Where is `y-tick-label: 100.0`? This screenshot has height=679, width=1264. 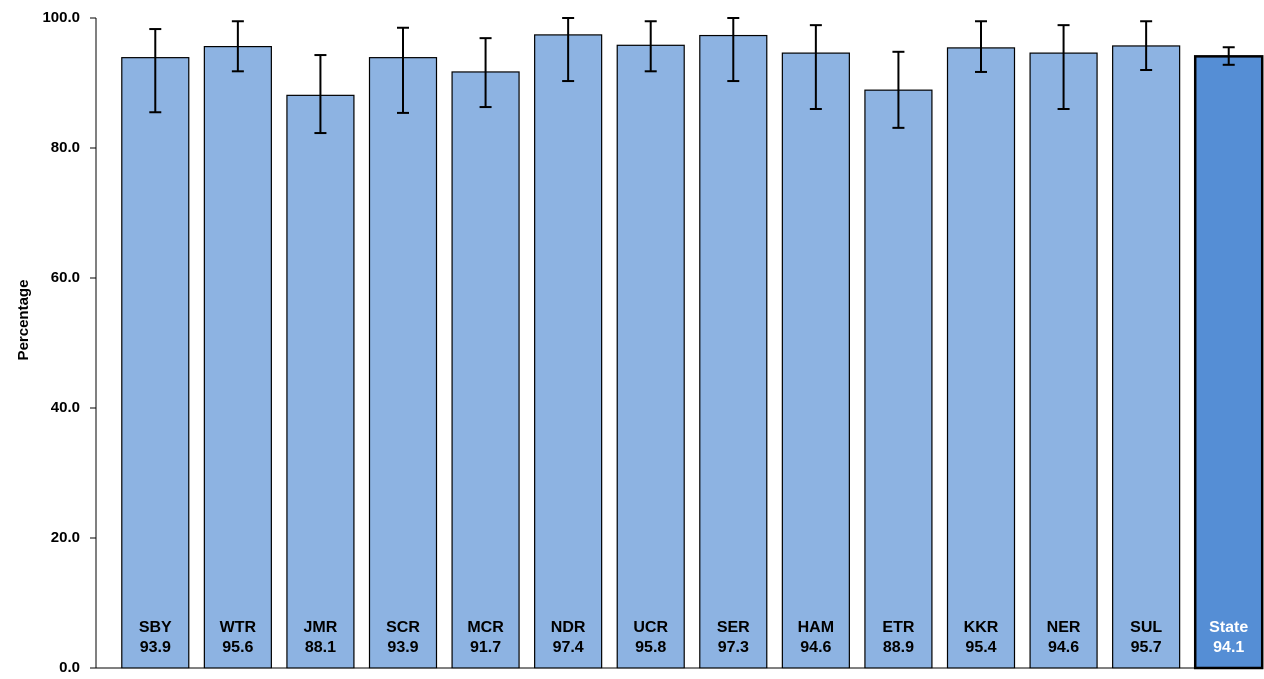 y-tick-label: 100.0 is located at coordinates (61, 17).